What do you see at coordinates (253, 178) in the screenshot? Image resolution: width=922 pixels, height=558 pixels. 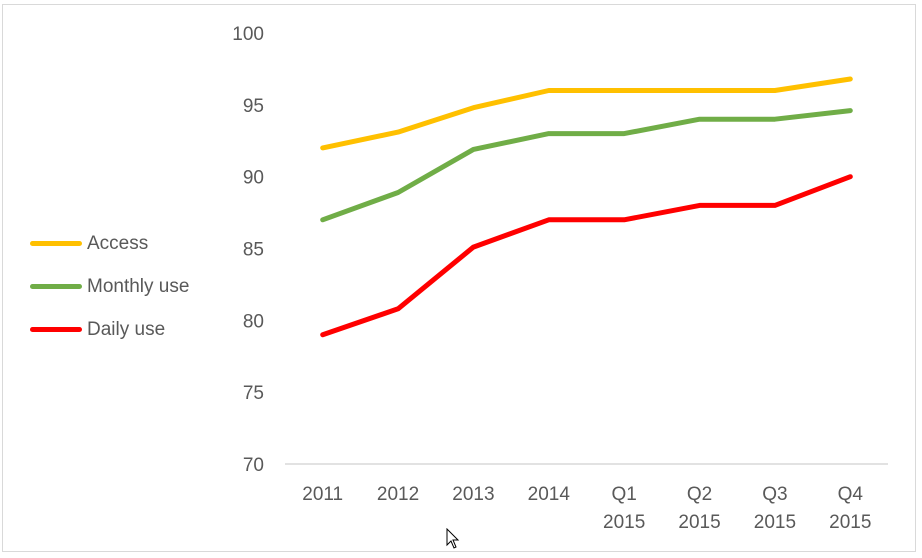 I see `y-tick-label: 90` at bounding box center [253, 178].